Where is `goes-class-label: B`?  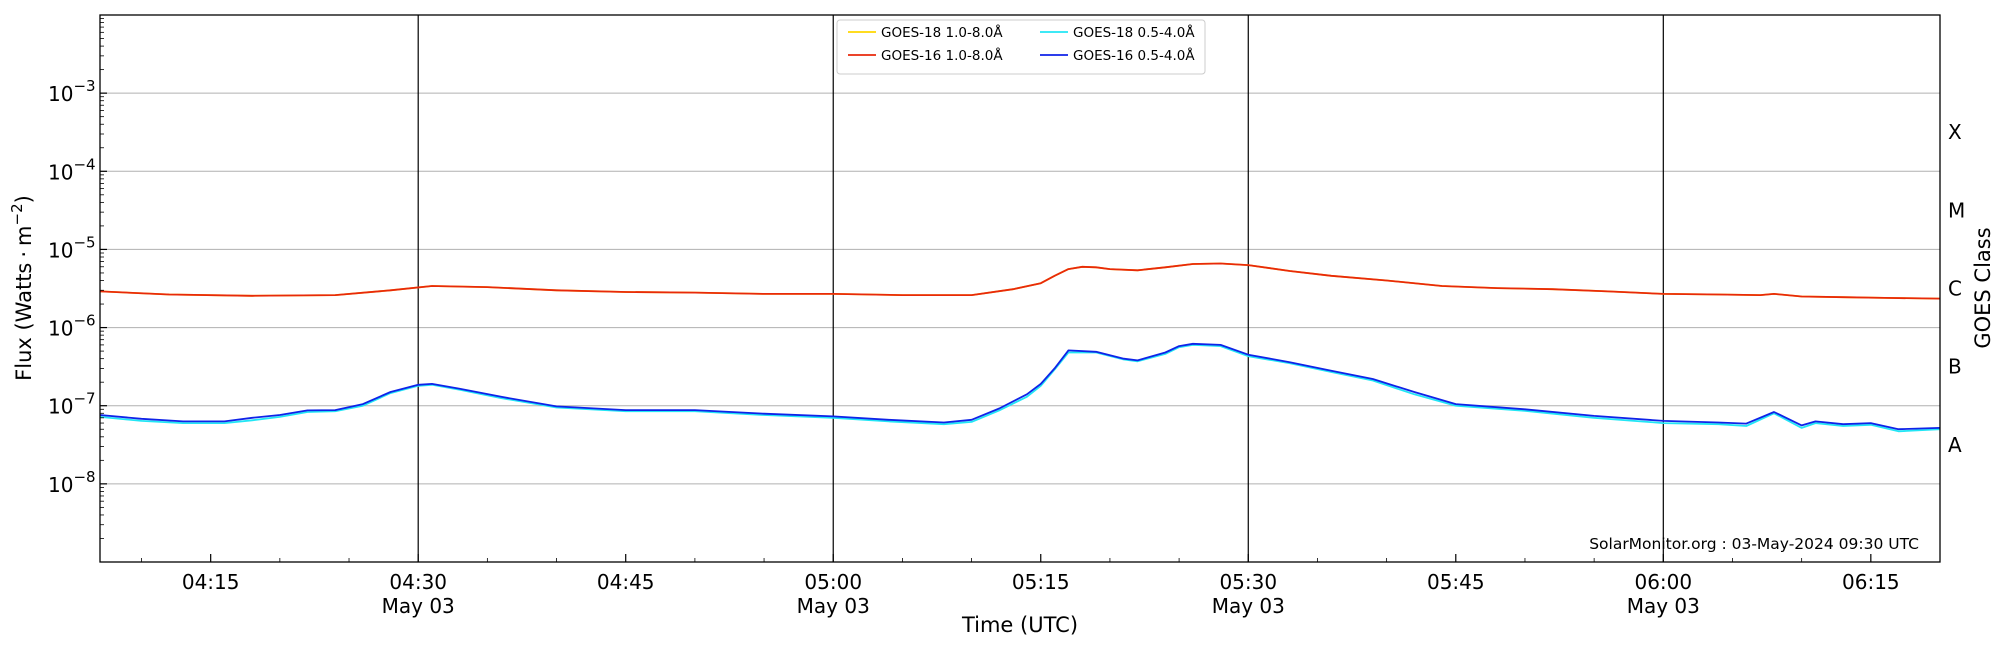 goes-class-label: B is located at coordinates (1955, 367).